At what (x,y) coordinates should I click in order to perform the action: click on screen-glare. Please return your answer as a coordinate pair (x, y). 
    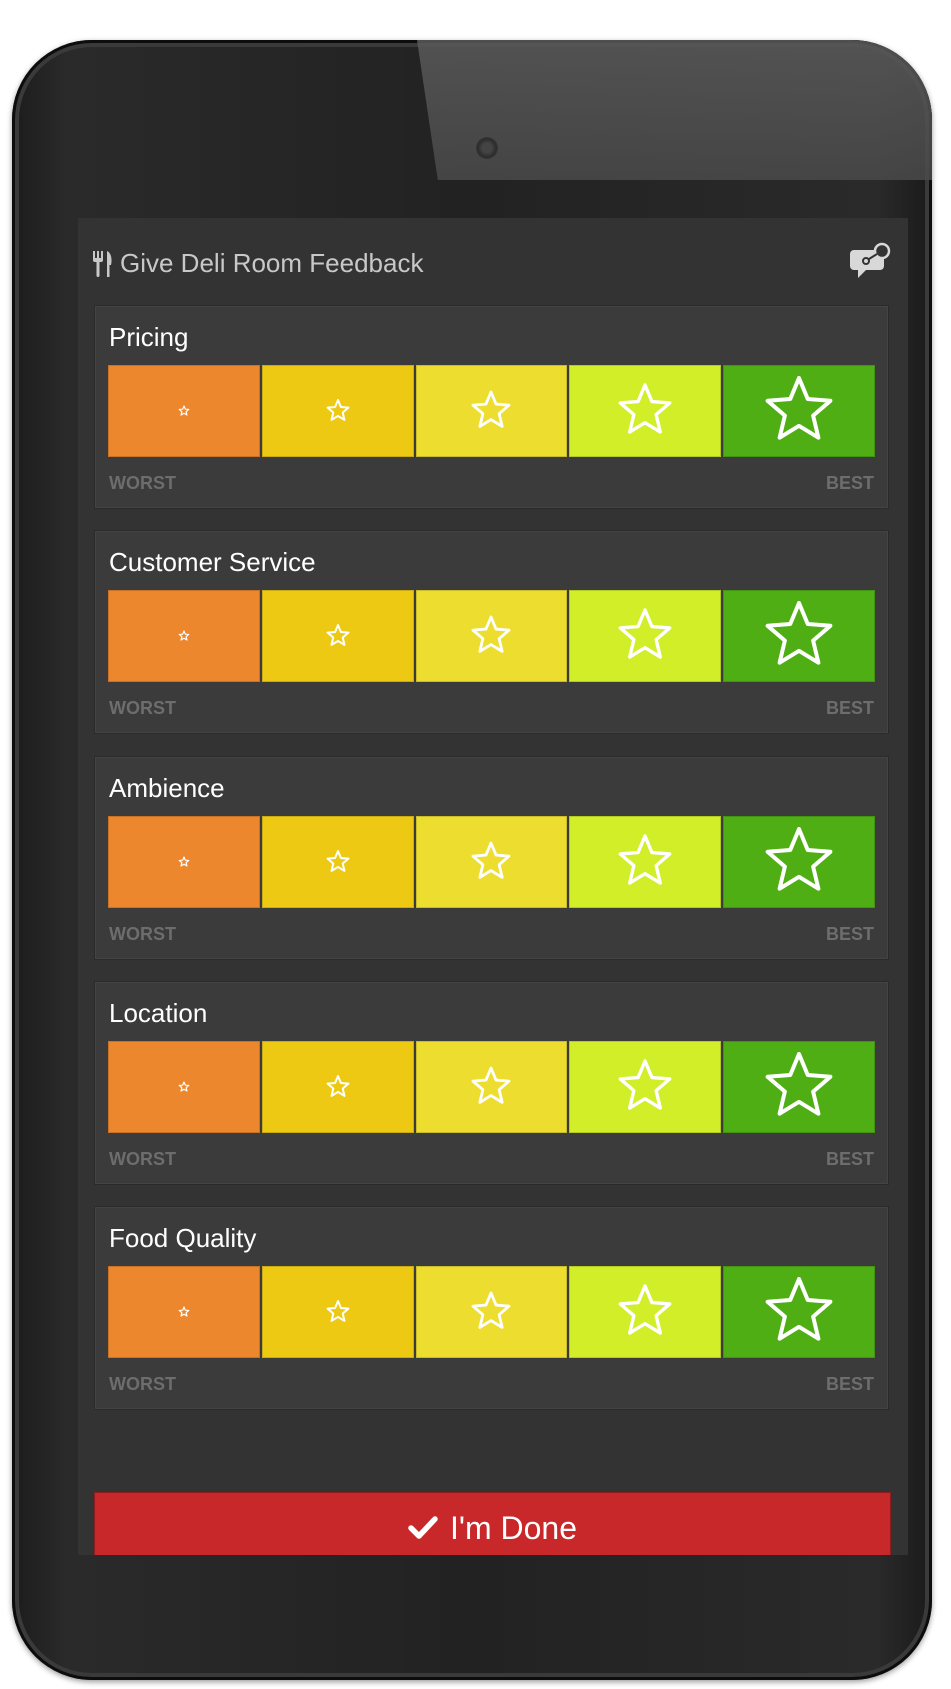
    Looking at the image, I should click on (674, 110).